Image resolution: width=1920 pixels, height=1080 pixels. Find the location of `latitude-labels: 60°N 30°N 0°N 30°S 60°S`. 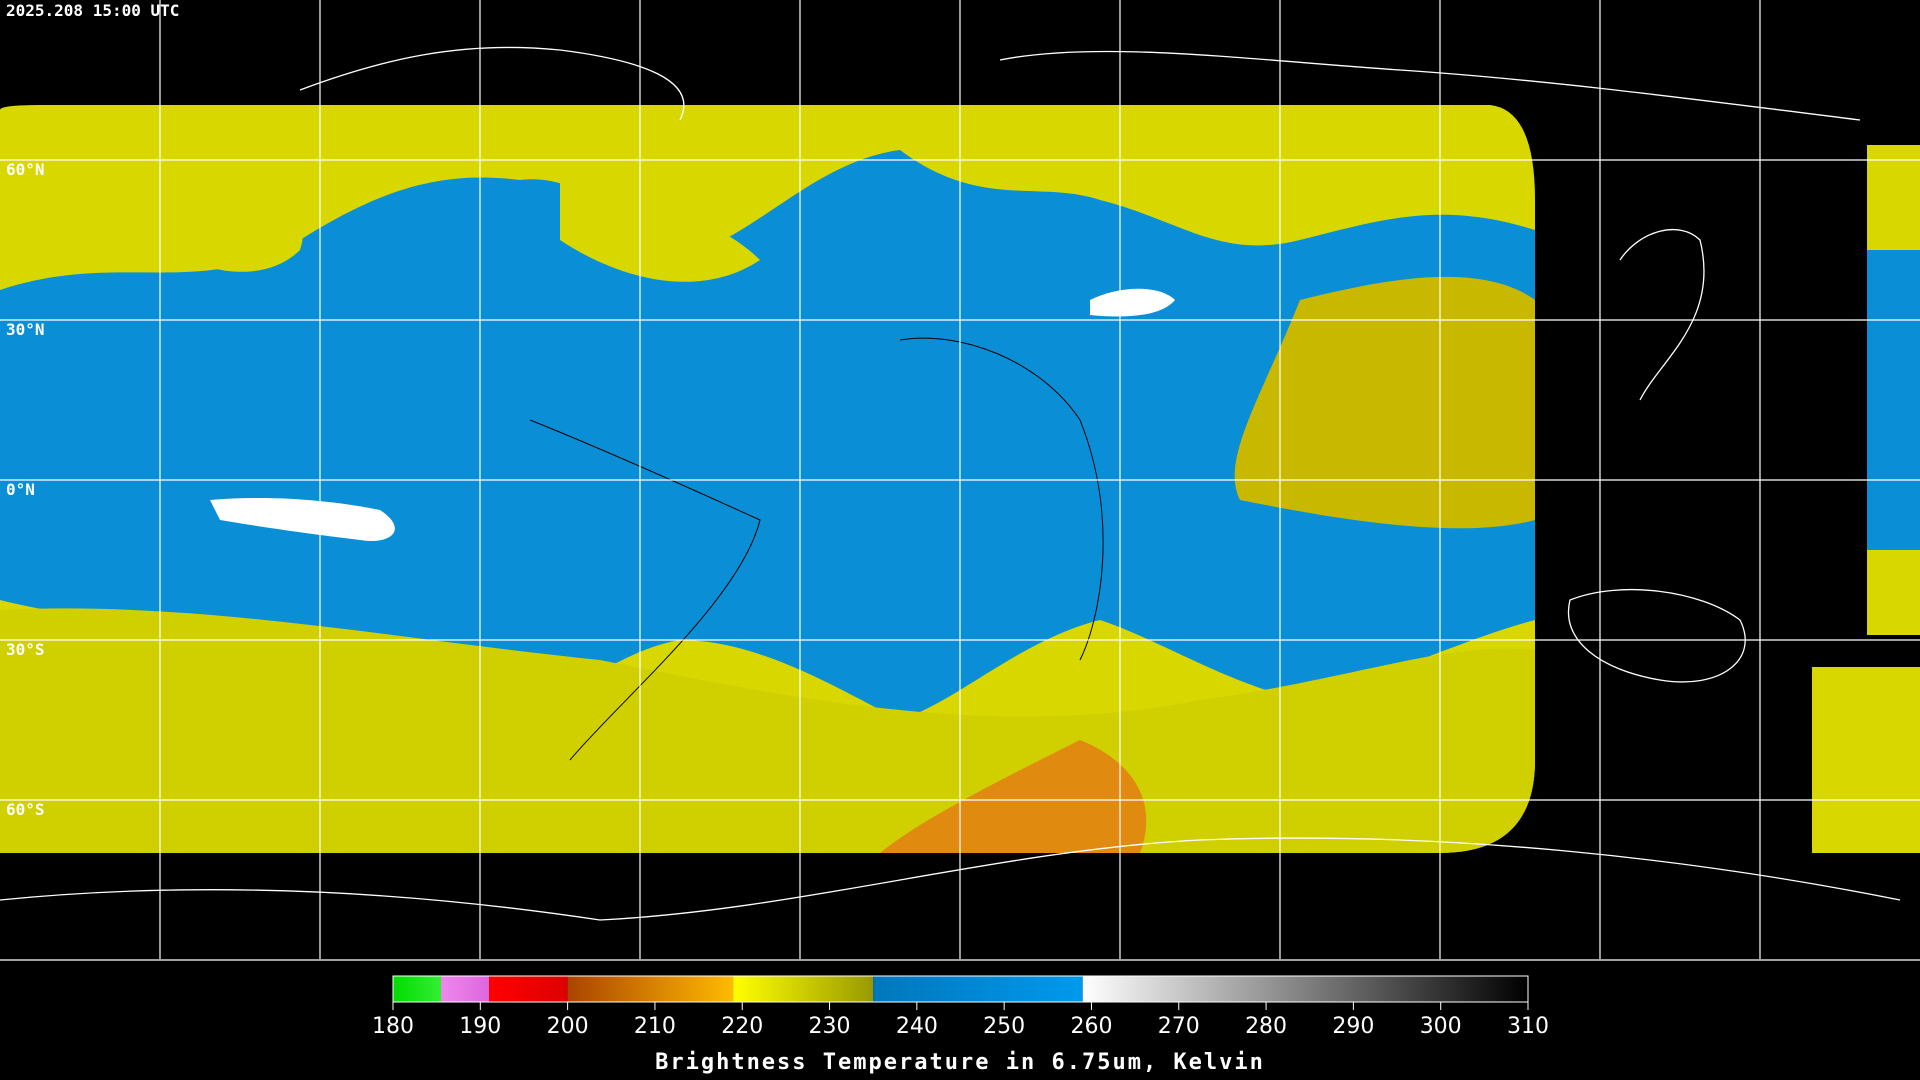

latitude-labels: 60°N 30°N 0°N 30°S 60°S is located at coordinates (25, 489).